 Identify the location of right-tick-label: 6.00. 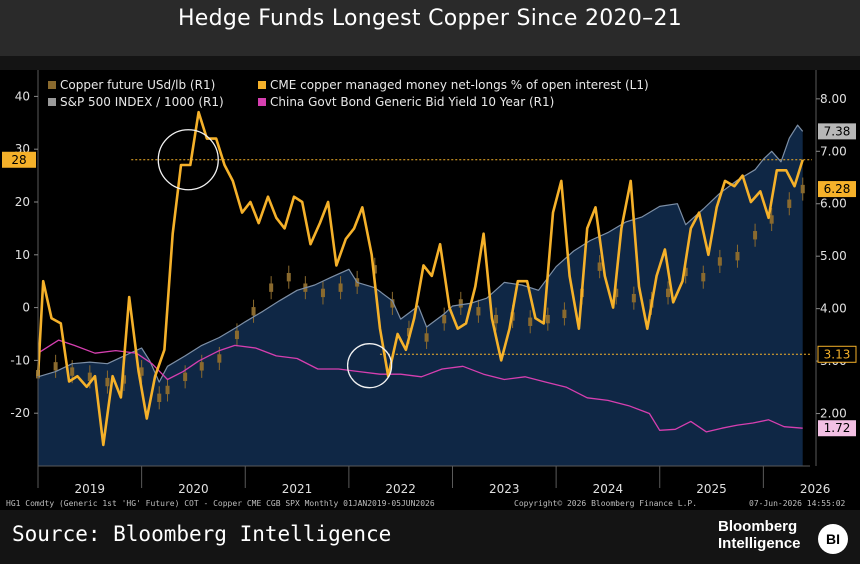
(833, 204).